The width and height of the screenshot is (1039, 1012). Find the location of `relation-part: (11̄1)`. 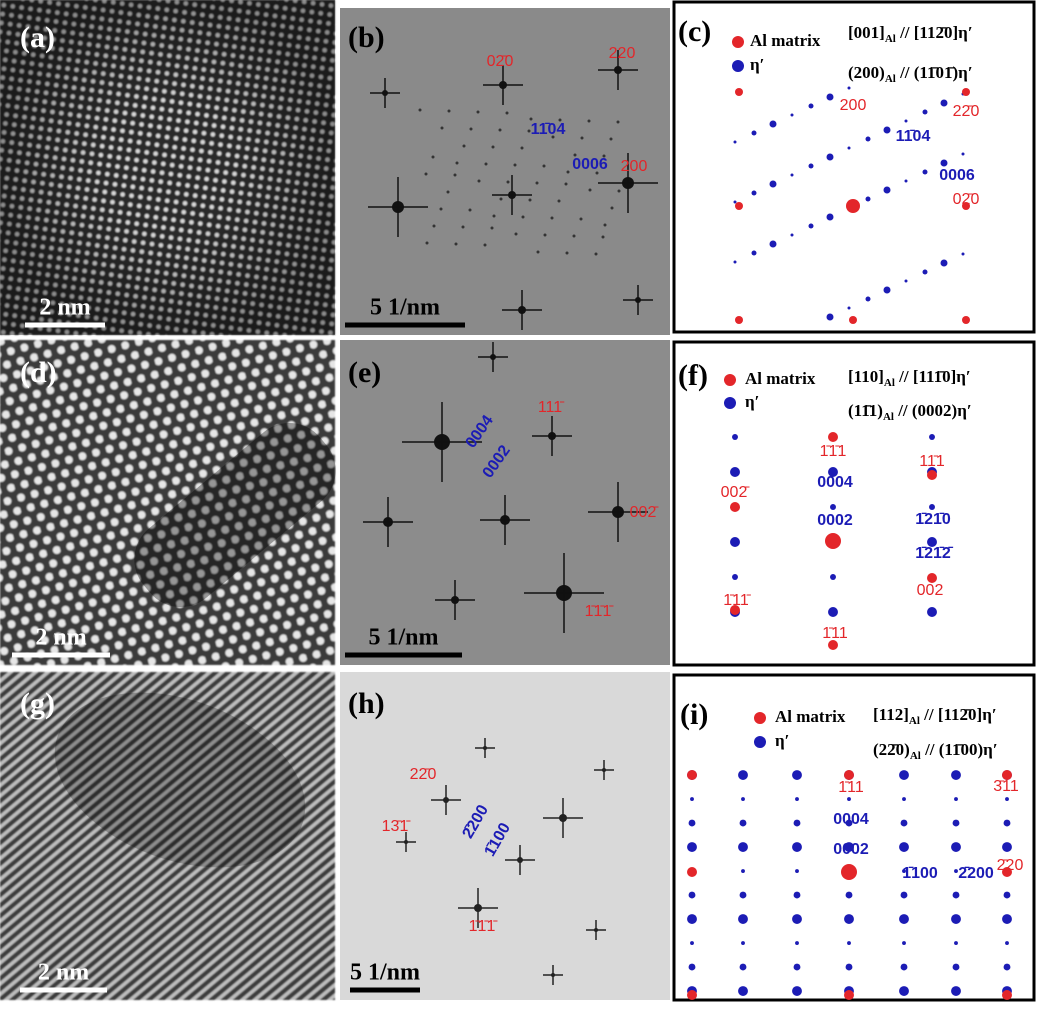

relation-part: (11̄1) is located at coordinates (865, 410).